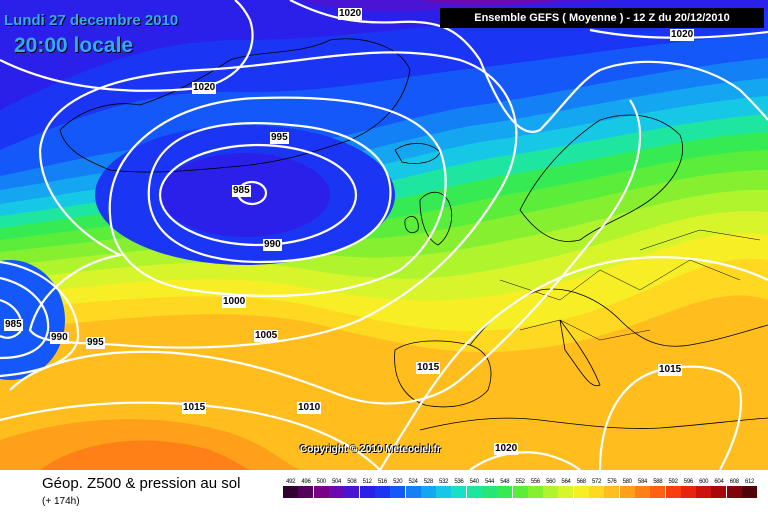 This screenshot has height=512, width=768. I want to click on isobar-label-1010: 1010, so click(309, 408).